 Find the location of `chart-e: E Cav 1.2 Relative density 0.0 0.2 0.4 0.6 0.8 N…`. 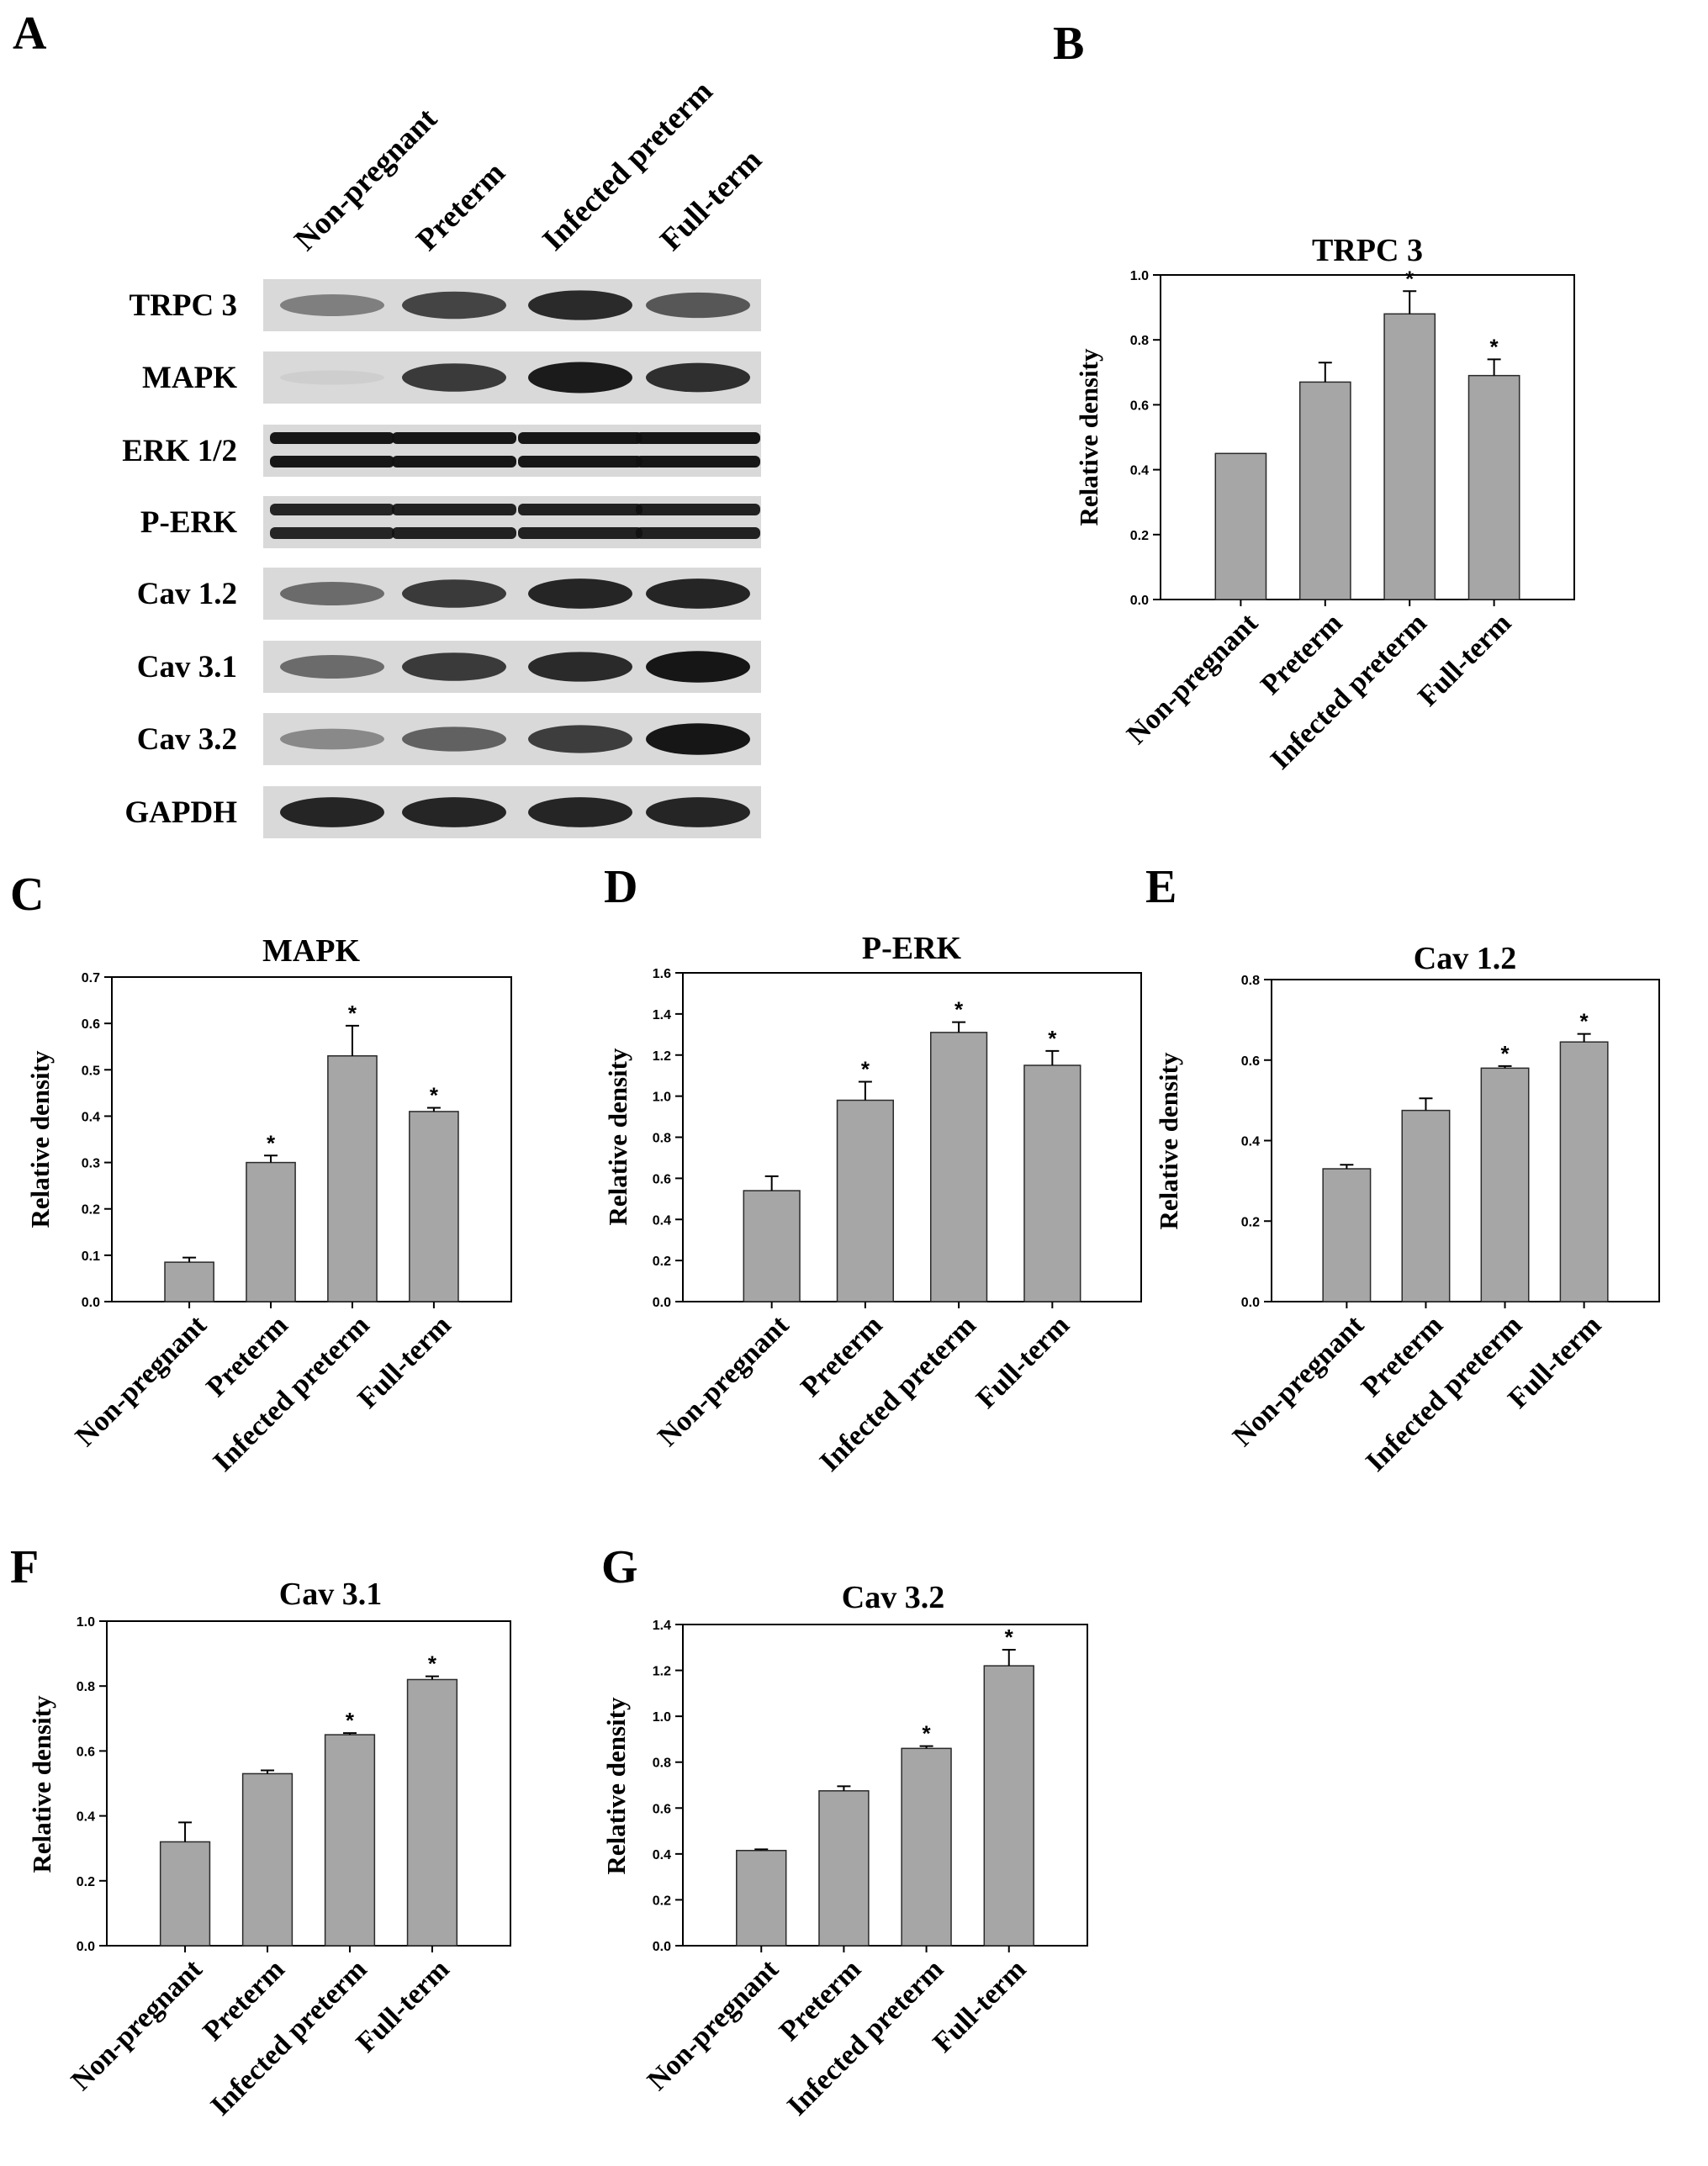

chart-e: E Cav 1.2 Relative density 0.0 0.2 0.4 0.6 0.8 N… is located at coordinates (1402, 1169).